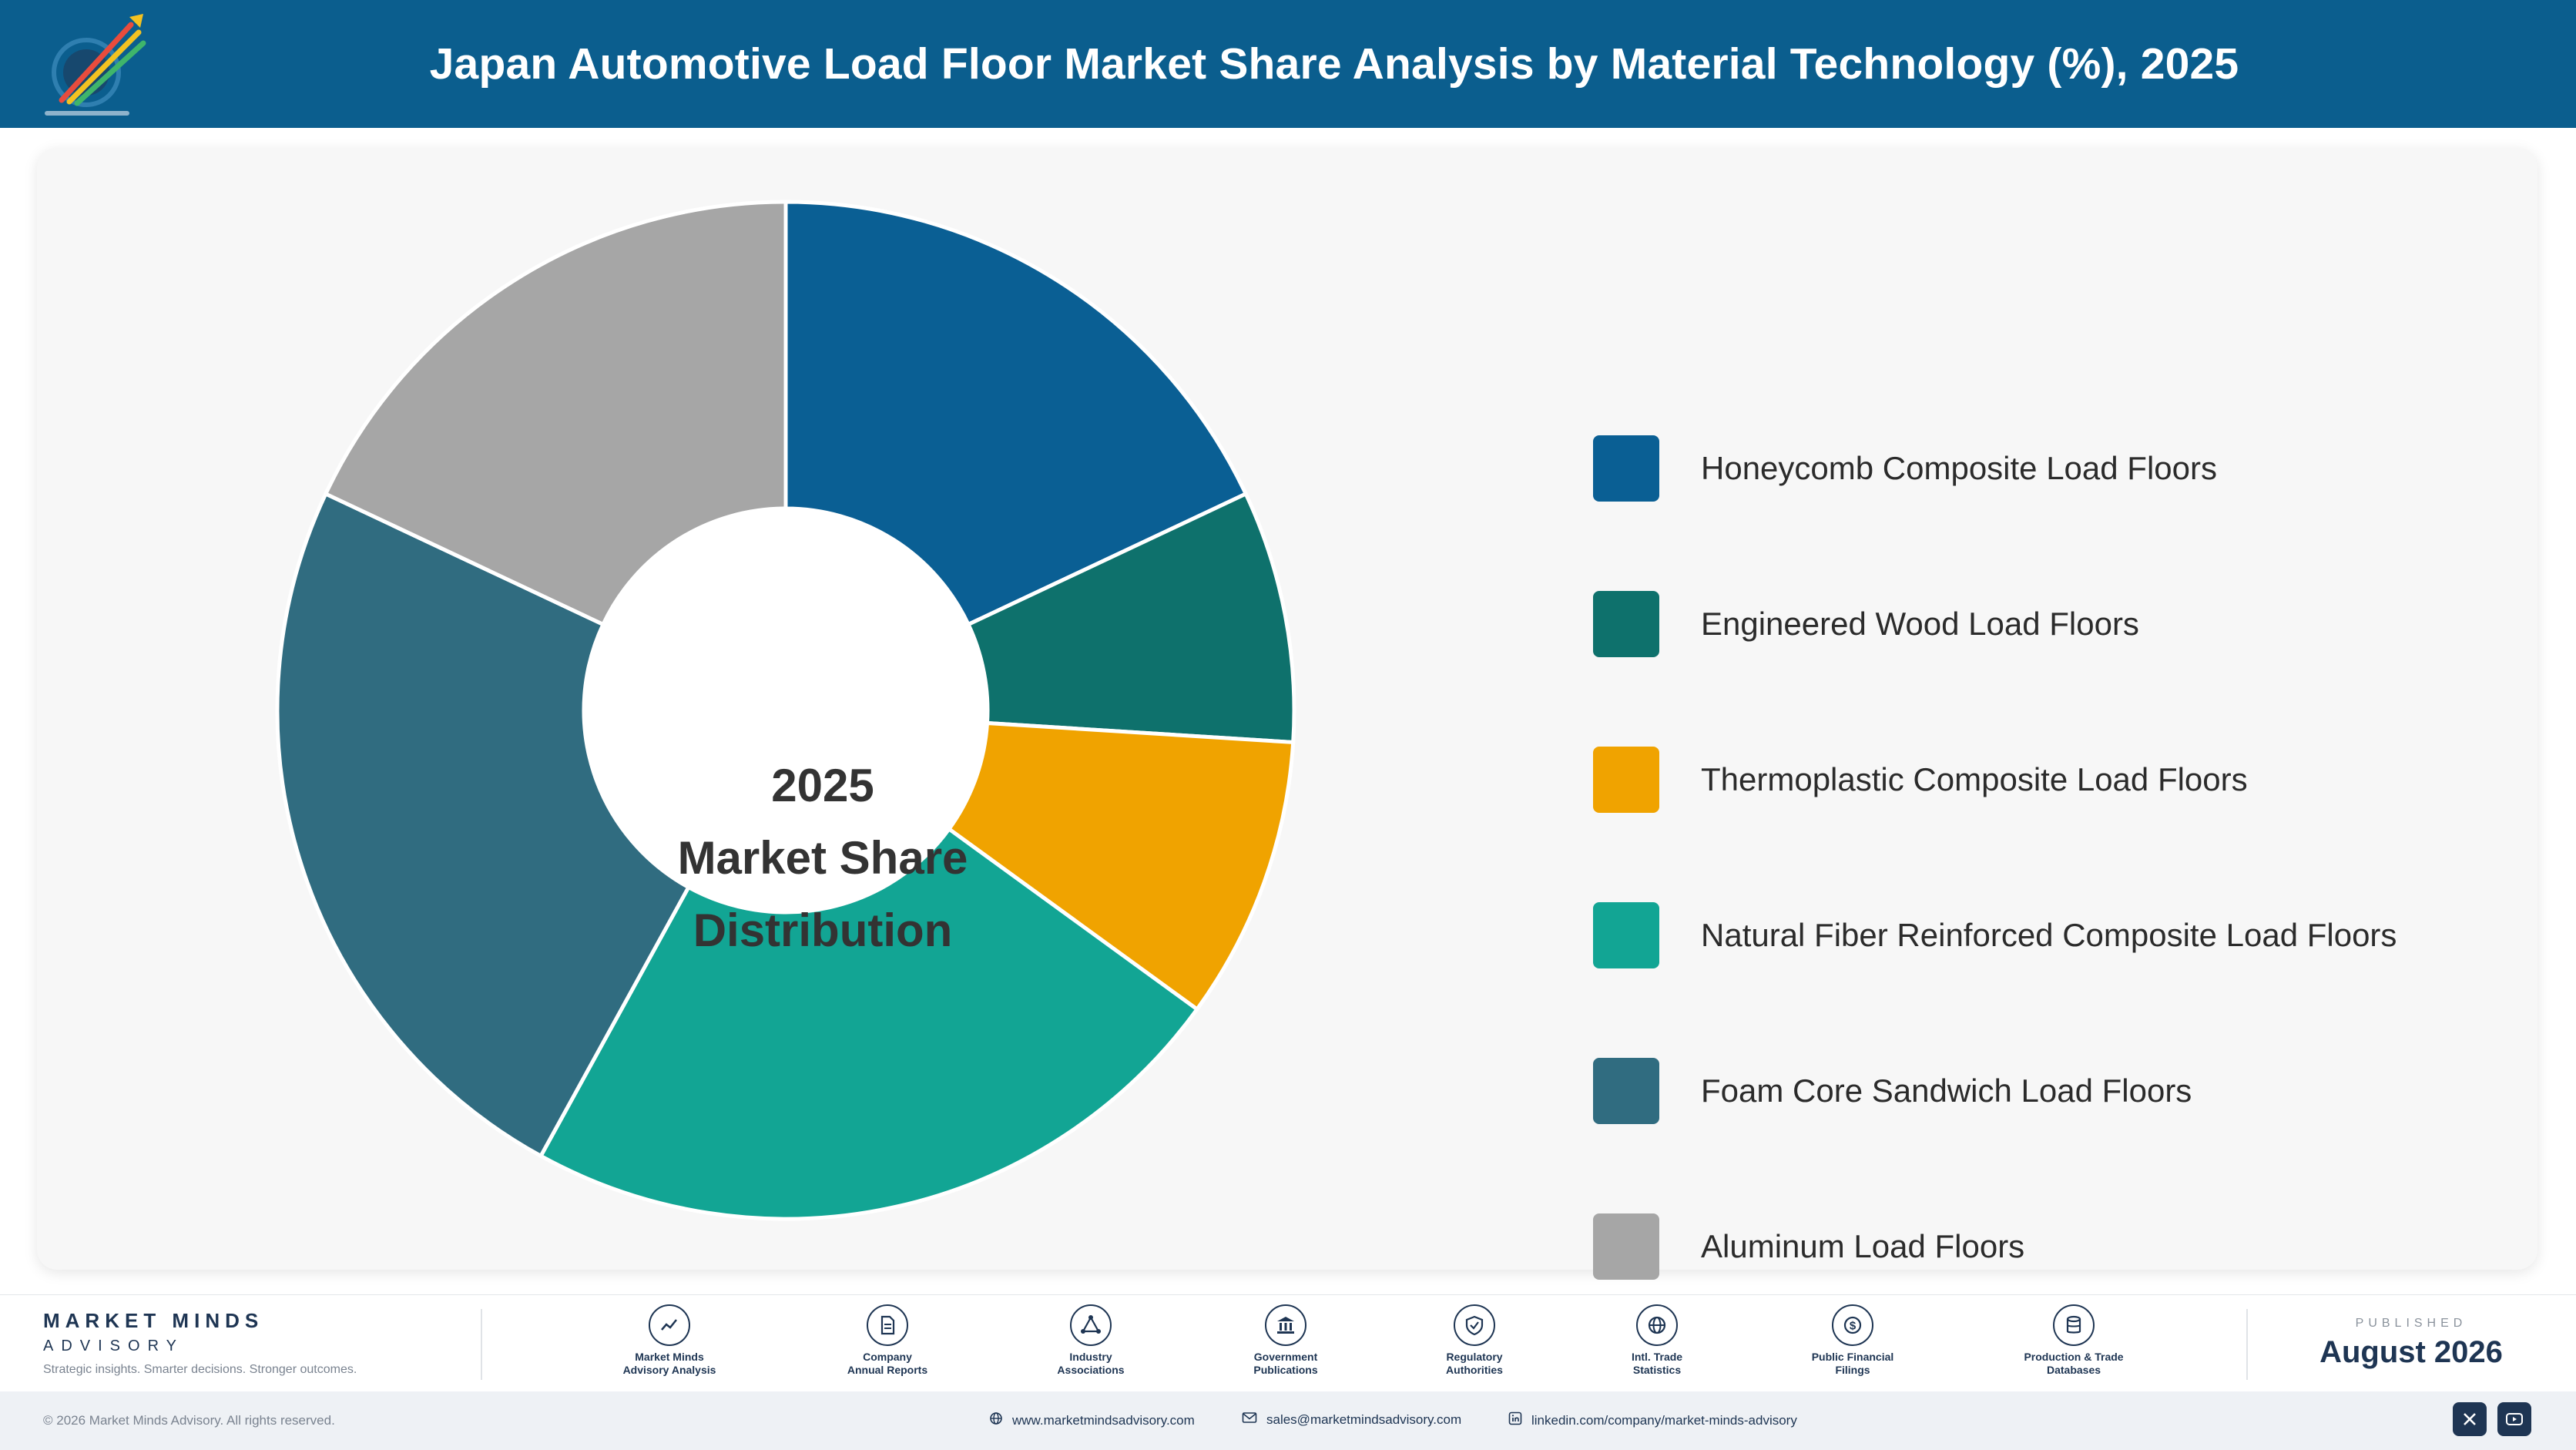 The image size is (2576, 1450). Describe the element at coordinates (887, 1370) in the screenshot. I see `source-label-line2: Annual Reports` at that location.